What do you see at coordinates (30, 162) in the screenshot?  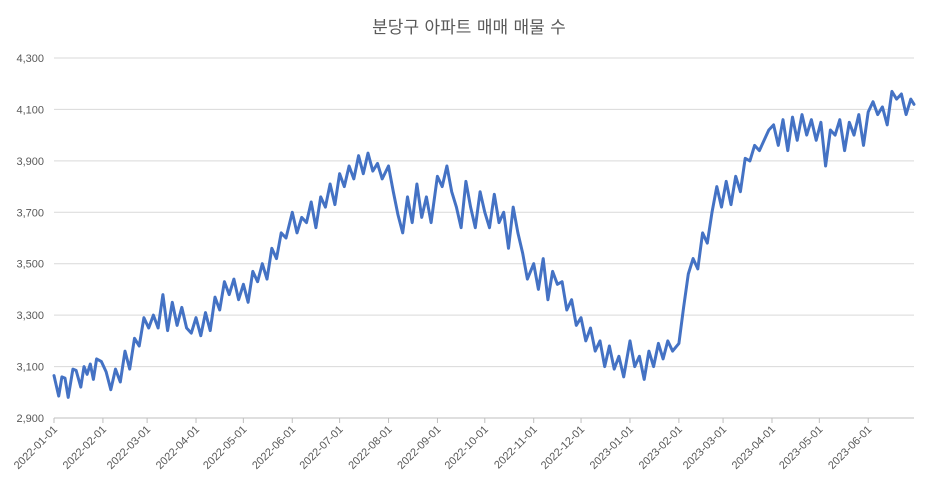 I see `y-tick-label: 3,900` at bounding box center [30, 162].